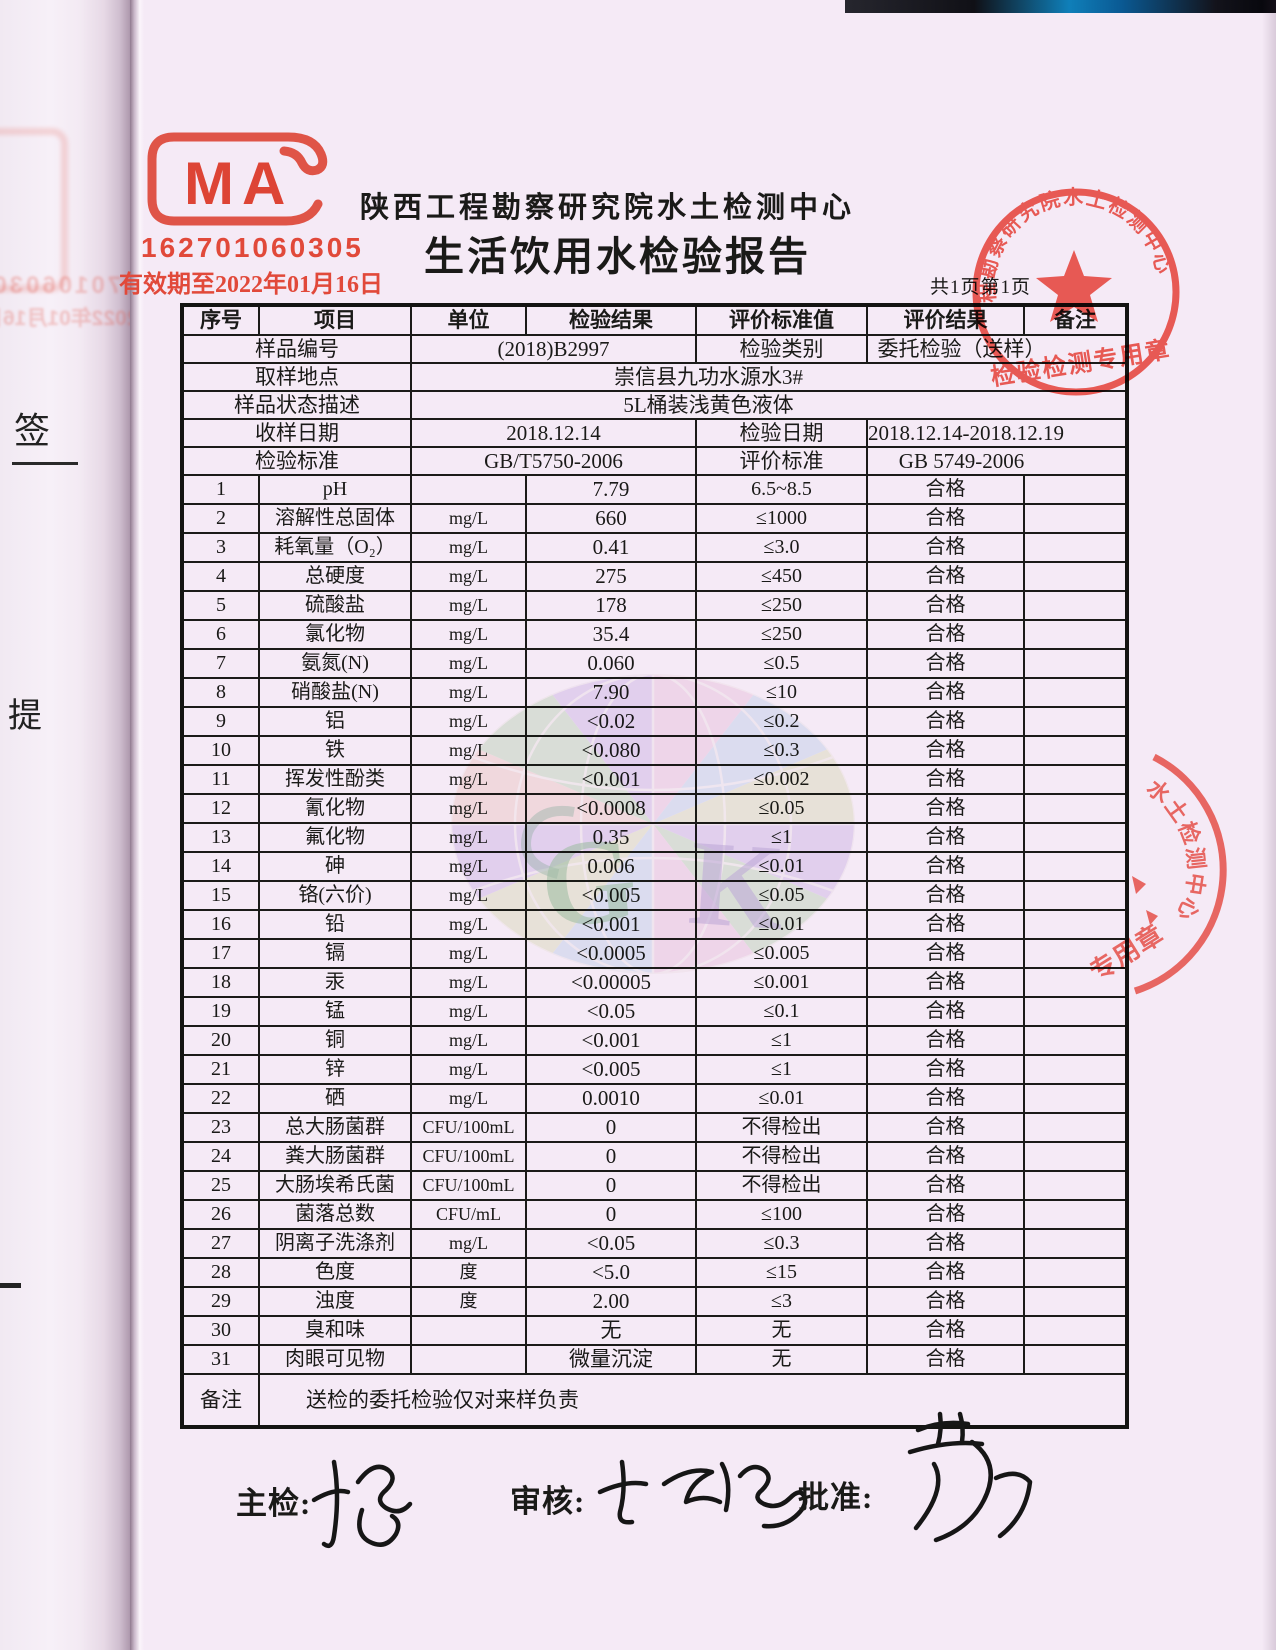  I want to click on header-item: 项目, so click(335, 320).